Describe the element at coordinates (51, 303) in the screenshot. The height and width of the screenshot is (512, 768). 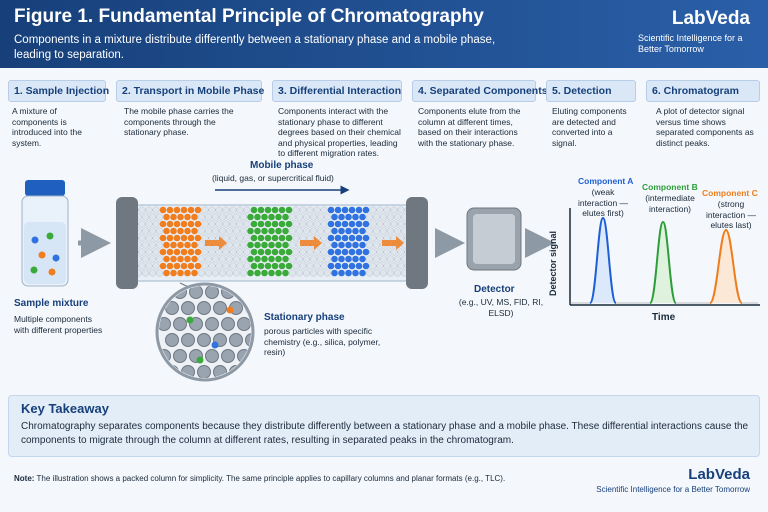
I see `sample-title: Sample mixture` at that location.